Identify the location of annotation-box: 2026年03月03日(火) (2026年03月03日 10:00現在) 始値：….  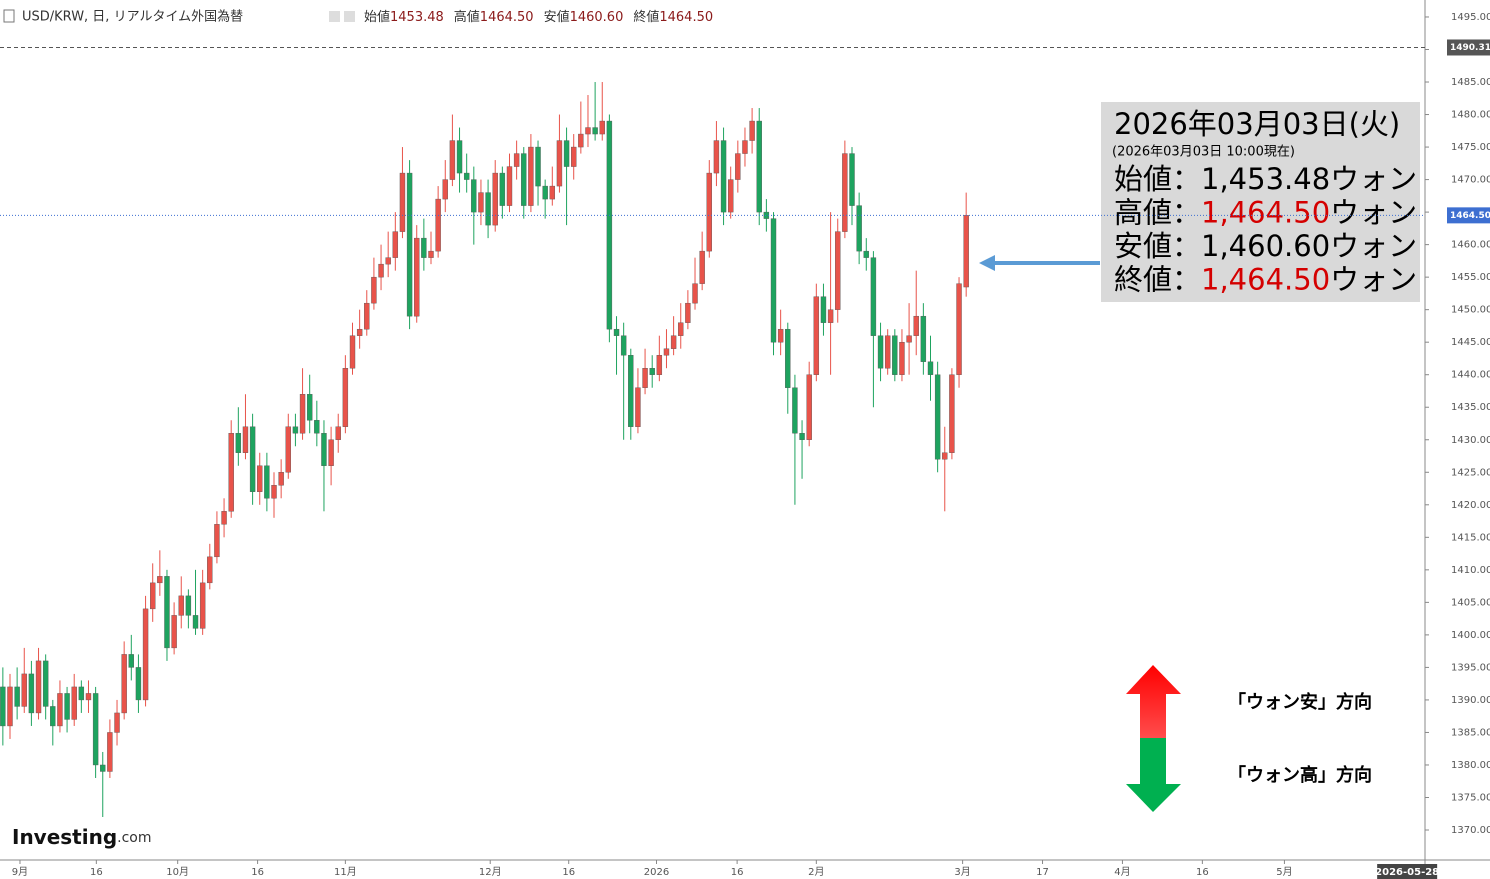
(1260, 202).